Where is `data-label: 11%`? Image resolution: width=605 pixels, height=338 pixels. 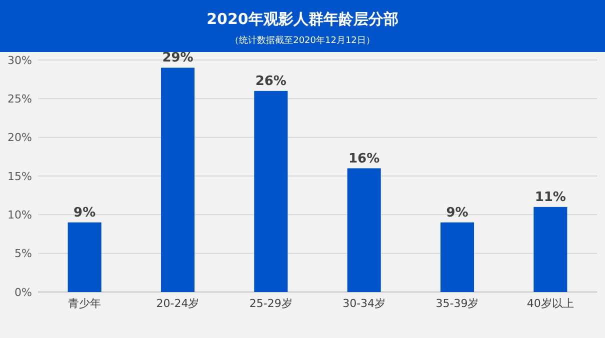
data-label: 11% is located at coordinates (550, 197).